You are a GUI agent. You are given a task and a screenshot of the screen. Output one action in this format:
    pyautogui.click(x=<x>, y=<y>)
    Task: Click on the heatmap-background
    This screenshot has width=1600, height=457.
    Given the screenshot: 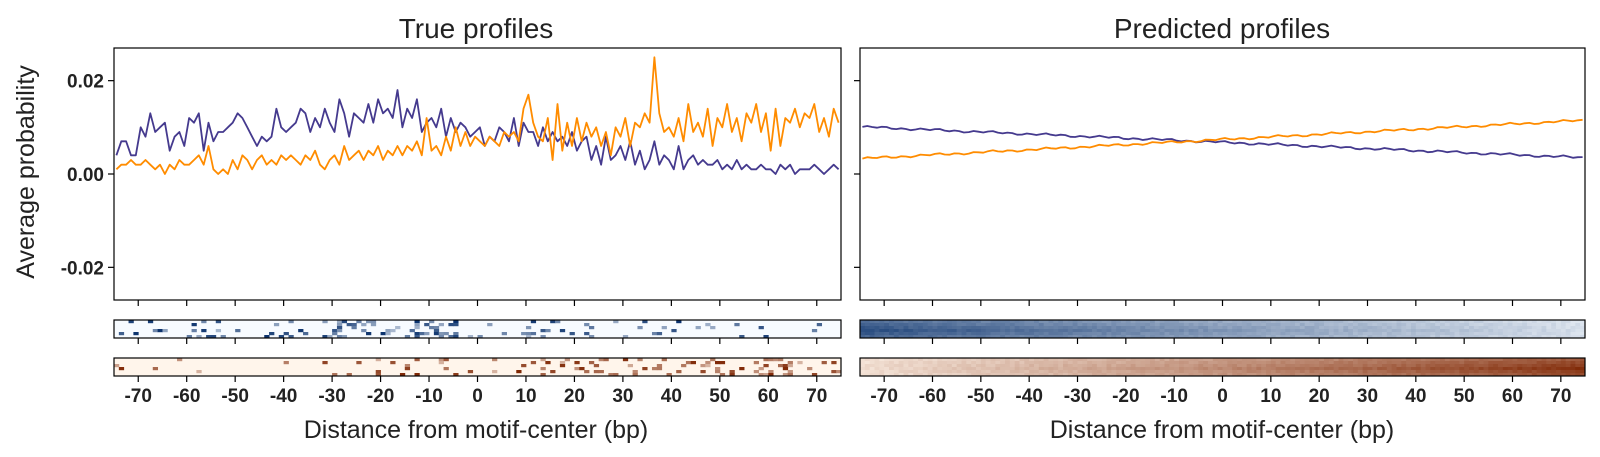 What is the action you would take?
    pyautogui.click(x=477, y=367)
    